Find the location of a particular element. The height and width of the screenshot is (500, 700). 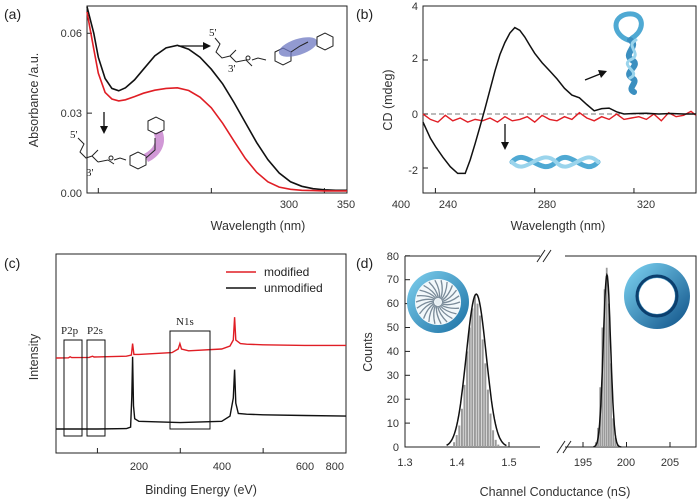

panel-d-ytick-30: 30 is located at coordinates (393, 376).